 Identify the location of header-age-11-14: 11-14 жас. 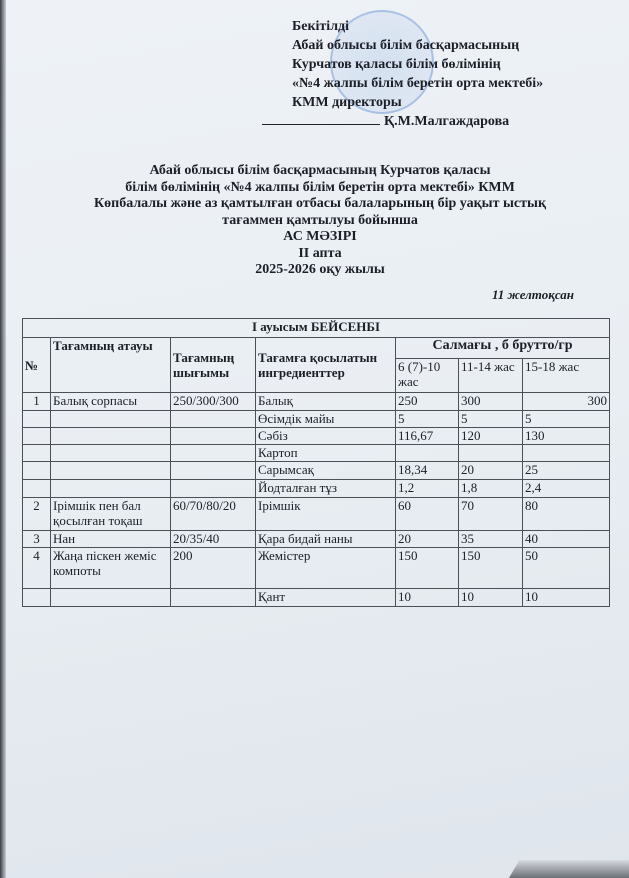
(490, 375).